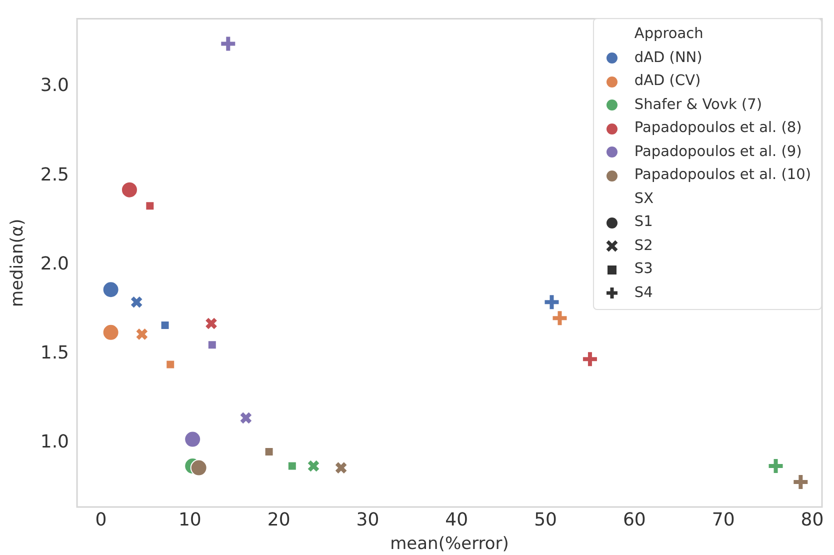 This screenshot has width=834, height=555. I want to click on legend-label: Papadopoulos et al. (10), so click(722, 175).